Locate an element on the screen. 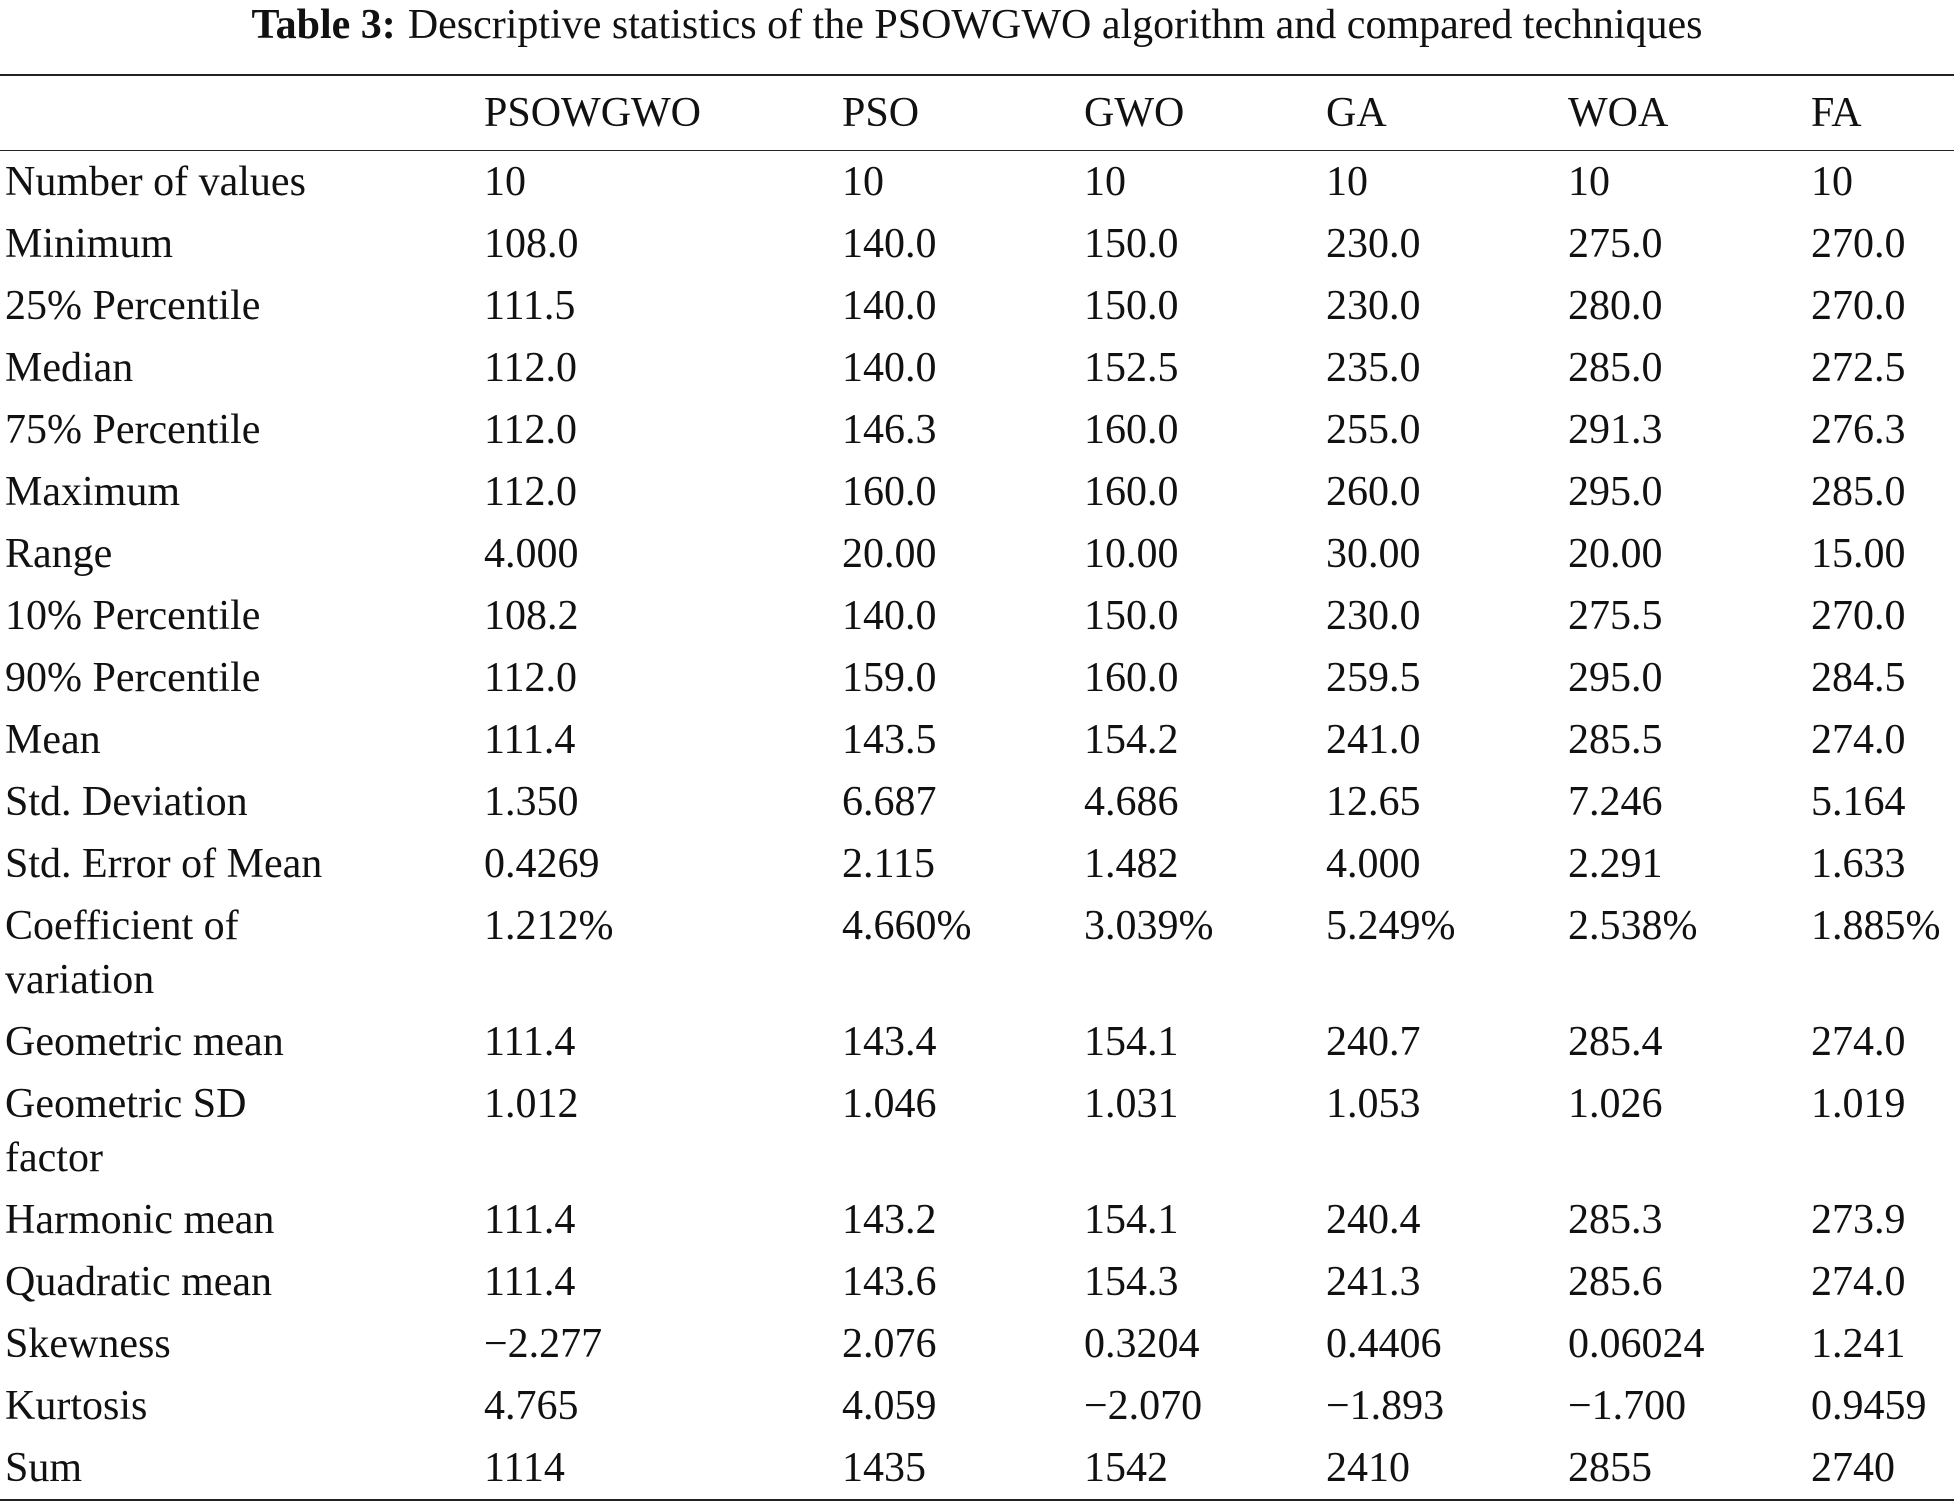  cell: 2855 is located at coordinates (1610, 1468).